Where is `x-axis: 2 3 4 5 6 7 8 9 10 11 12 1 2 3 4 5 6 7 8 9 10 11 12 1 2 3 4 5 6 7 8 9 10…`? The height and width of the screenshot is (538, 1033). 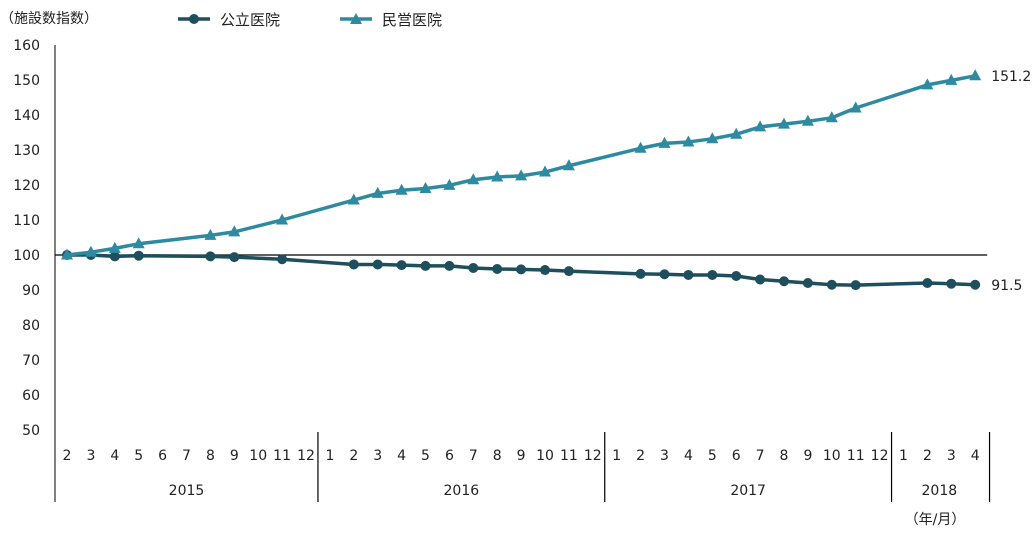 x-axis: 2 3 4 5 6 7 8 9 10 11 12 1 2 3 4 5 6 7 8 9 10 11 12 1 2 3 4 5 6 7 8 9 10… is located at coordinates (527, 467).